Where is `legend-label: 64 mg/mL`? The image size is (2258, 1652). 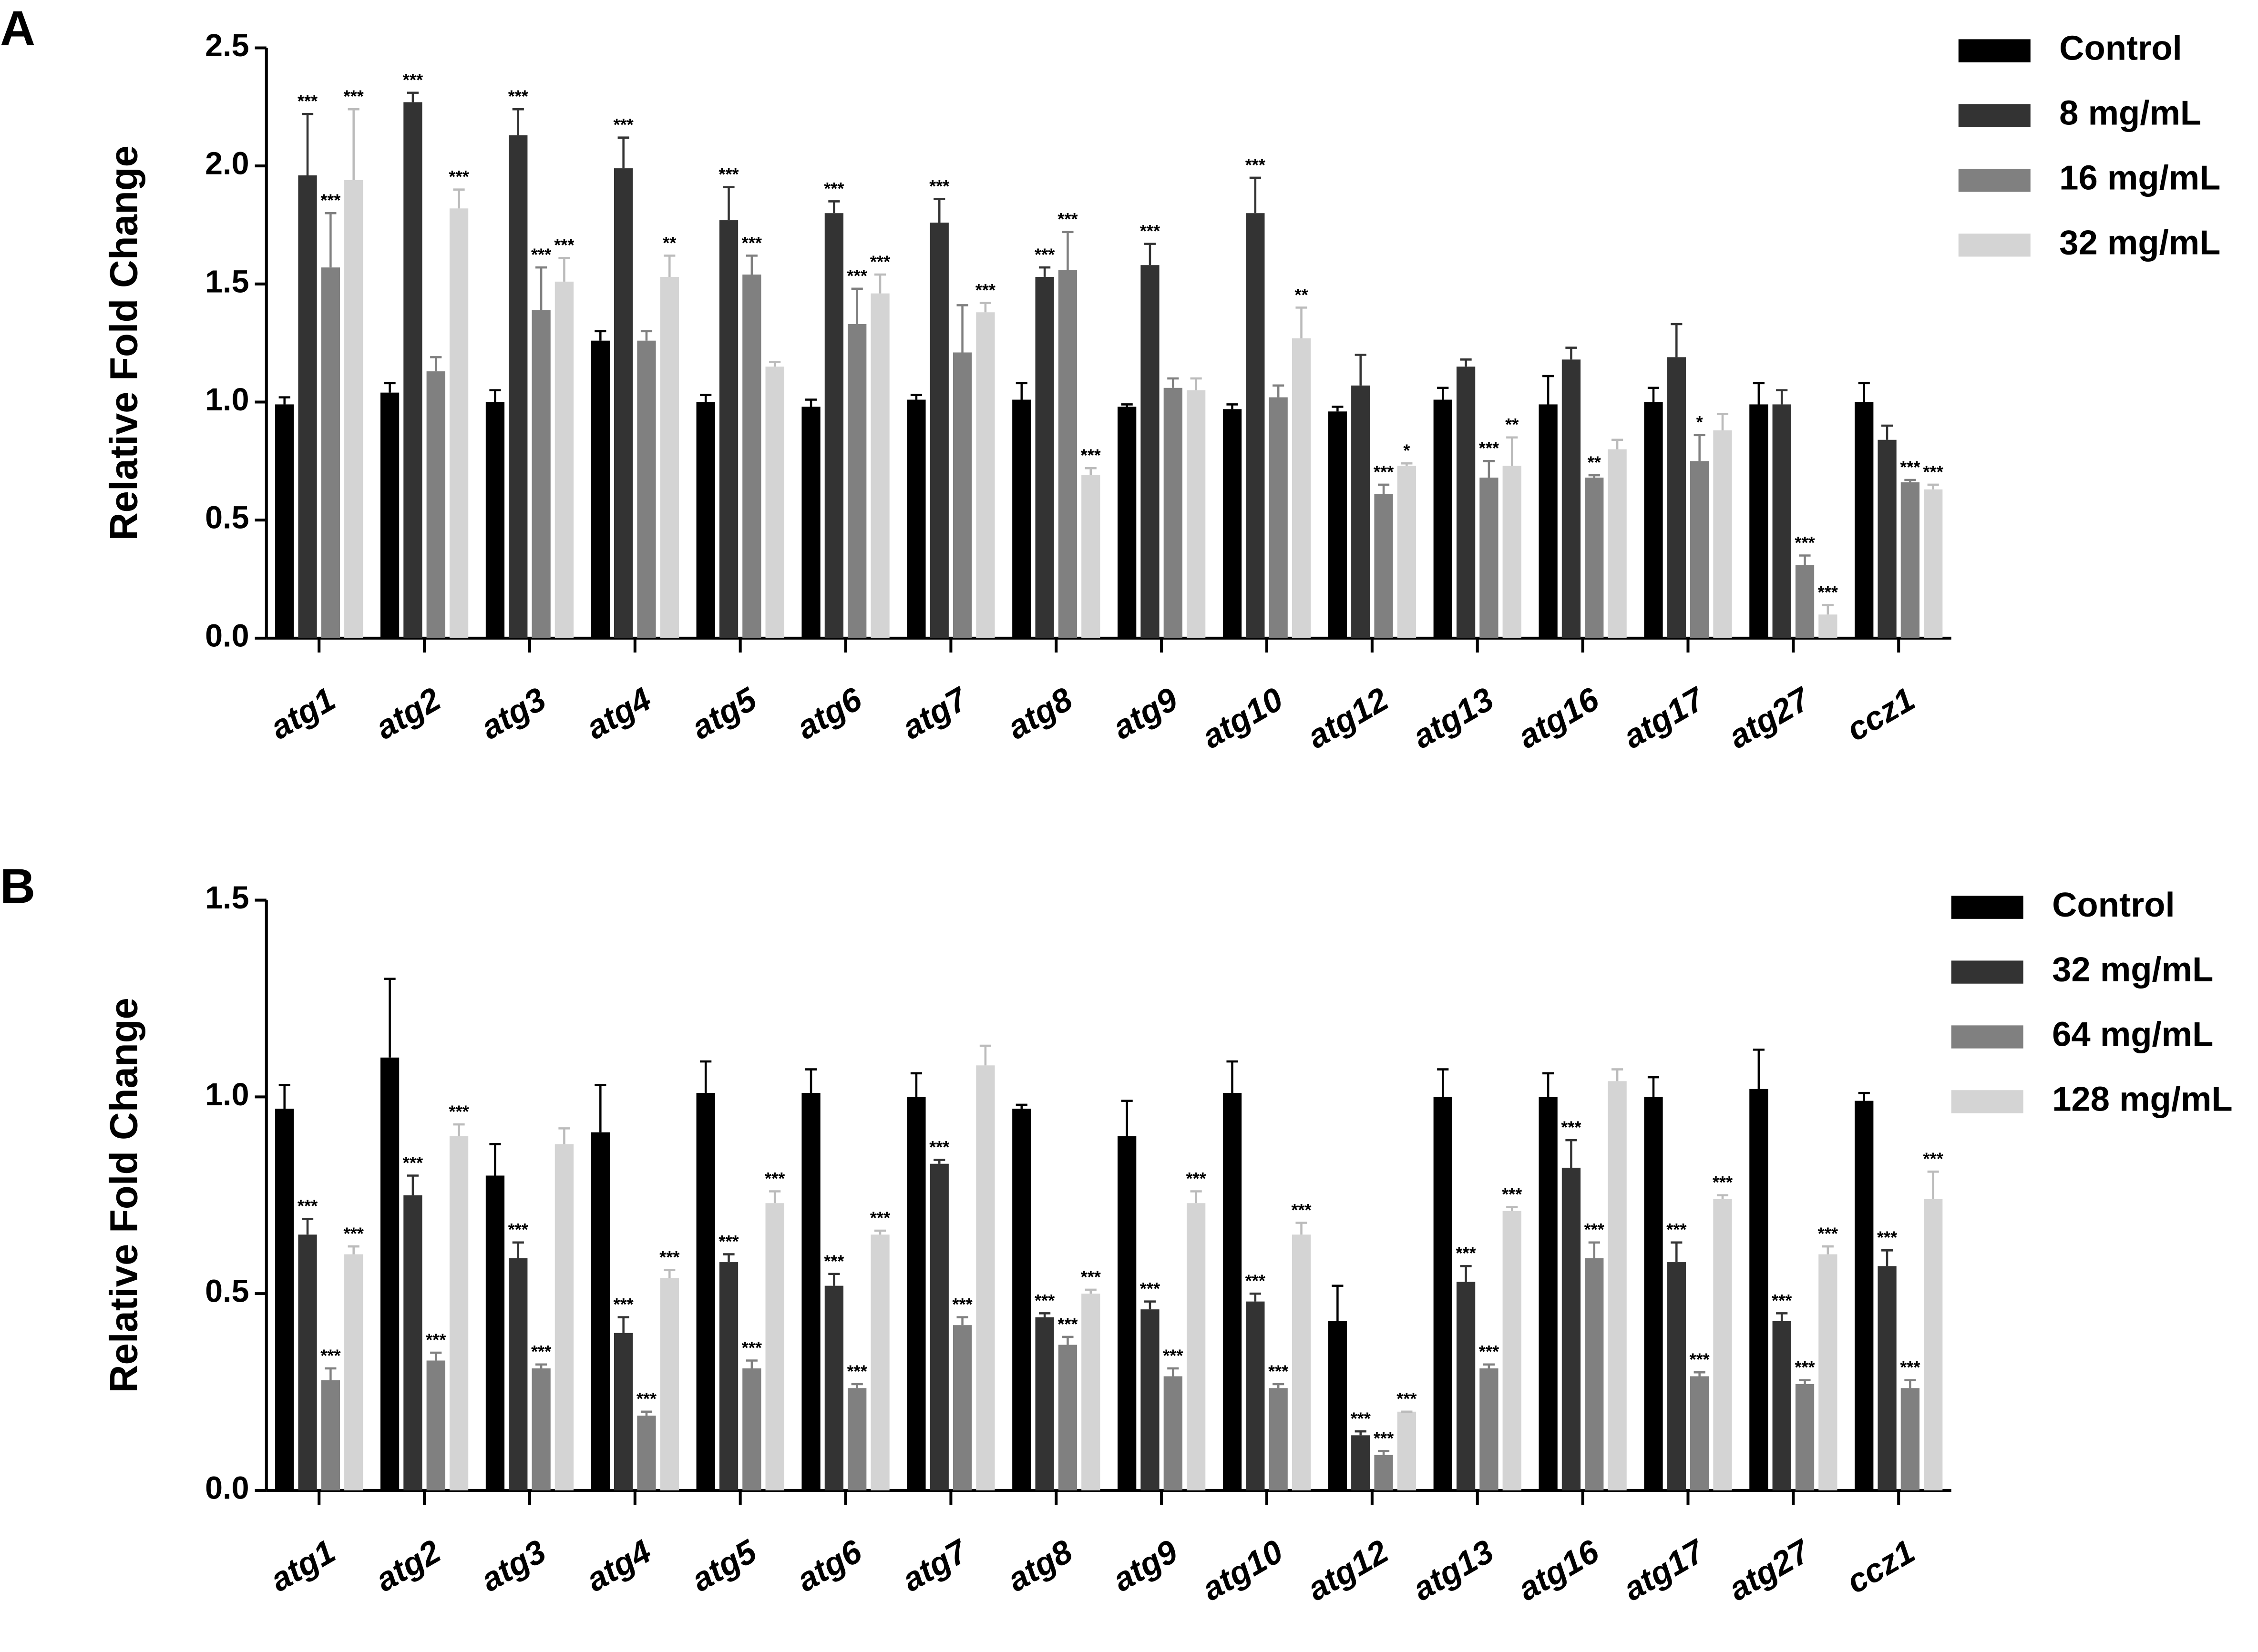 legend-label: 64 mg/mL is located at coordinates (2132, 1034).